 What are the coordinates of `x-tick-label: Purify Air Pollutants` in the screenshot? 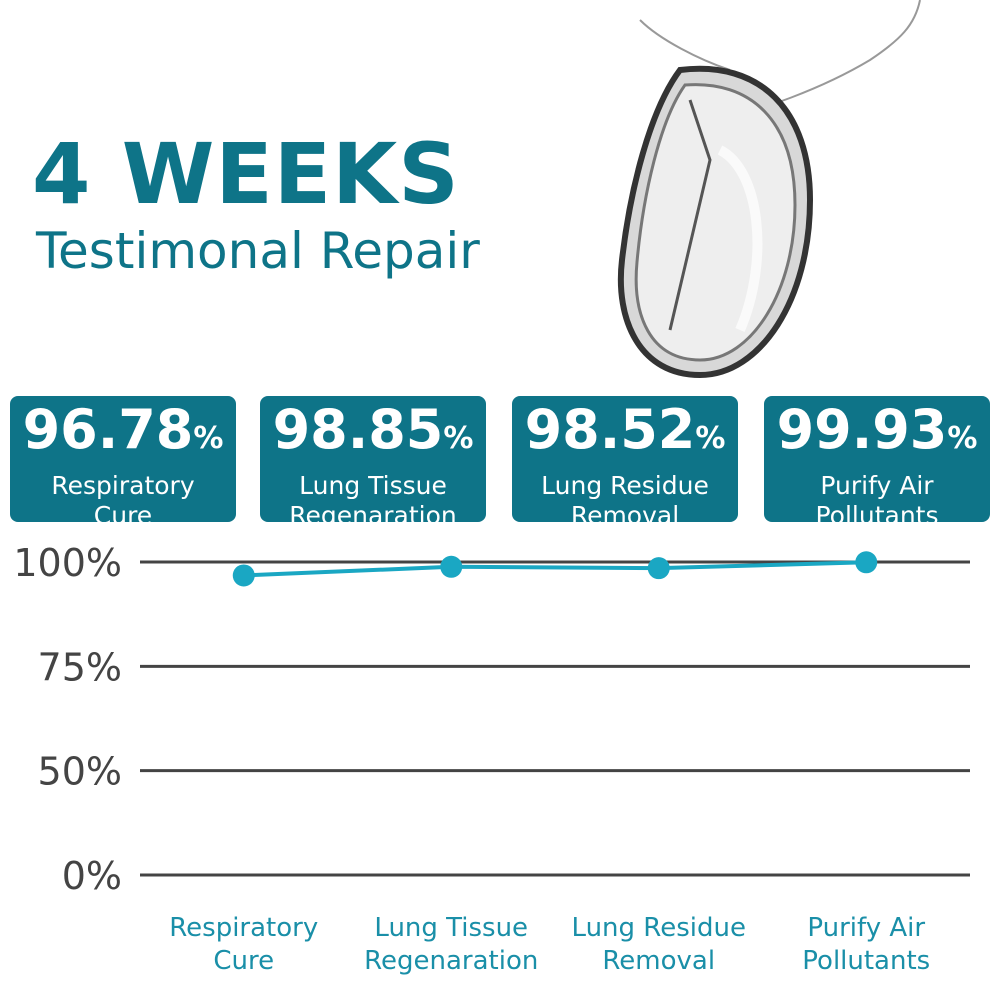 It's located at (866, 944).